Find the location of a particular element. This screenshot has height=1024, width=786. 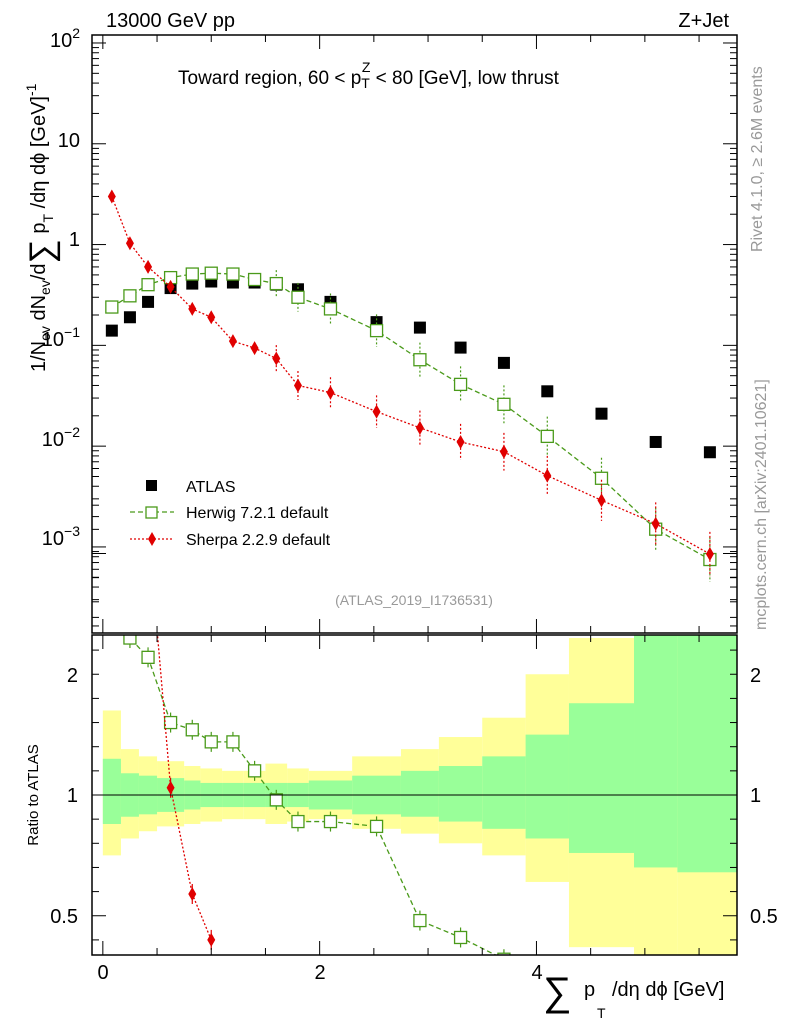

y-tick-label-1: 1 is located at coordinates (74, 240).